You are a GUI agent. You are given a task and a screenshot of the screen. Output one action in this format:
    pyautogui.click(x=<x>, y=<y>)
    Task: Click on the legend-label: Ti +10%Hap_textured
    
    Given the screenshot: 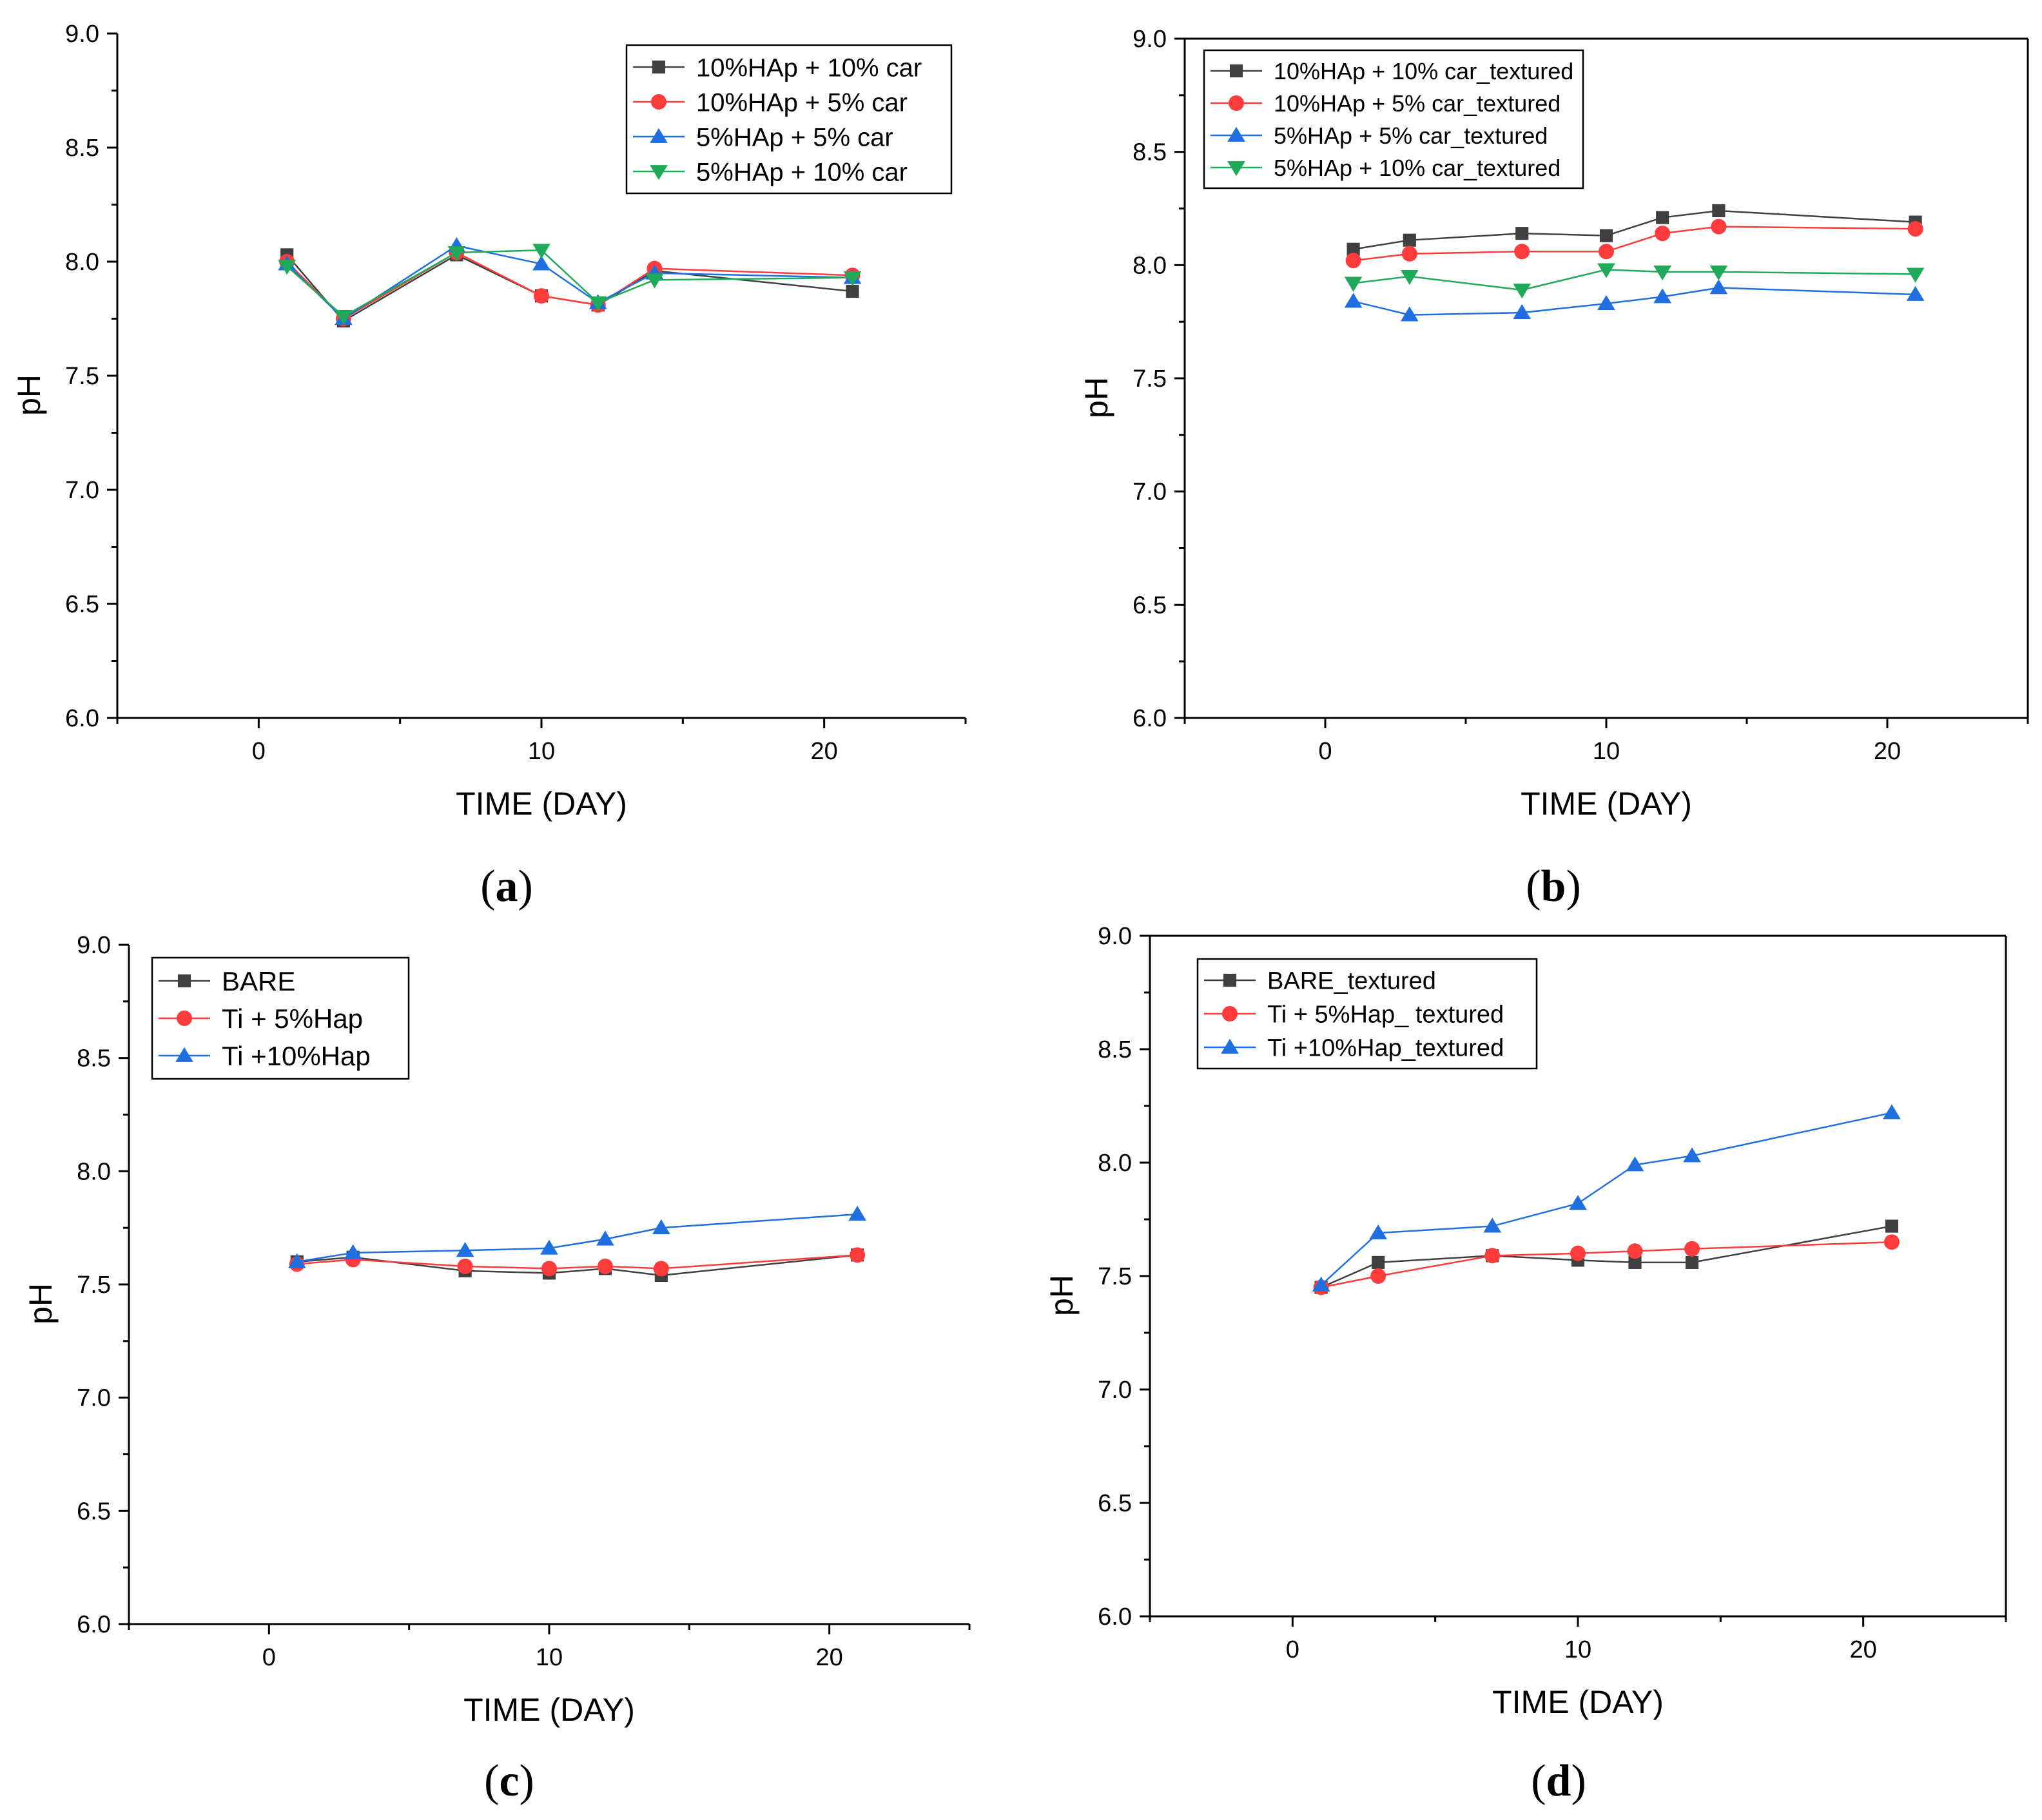 What is the action you would take?
    pyautogui.click(x=1385, y=1048)
    